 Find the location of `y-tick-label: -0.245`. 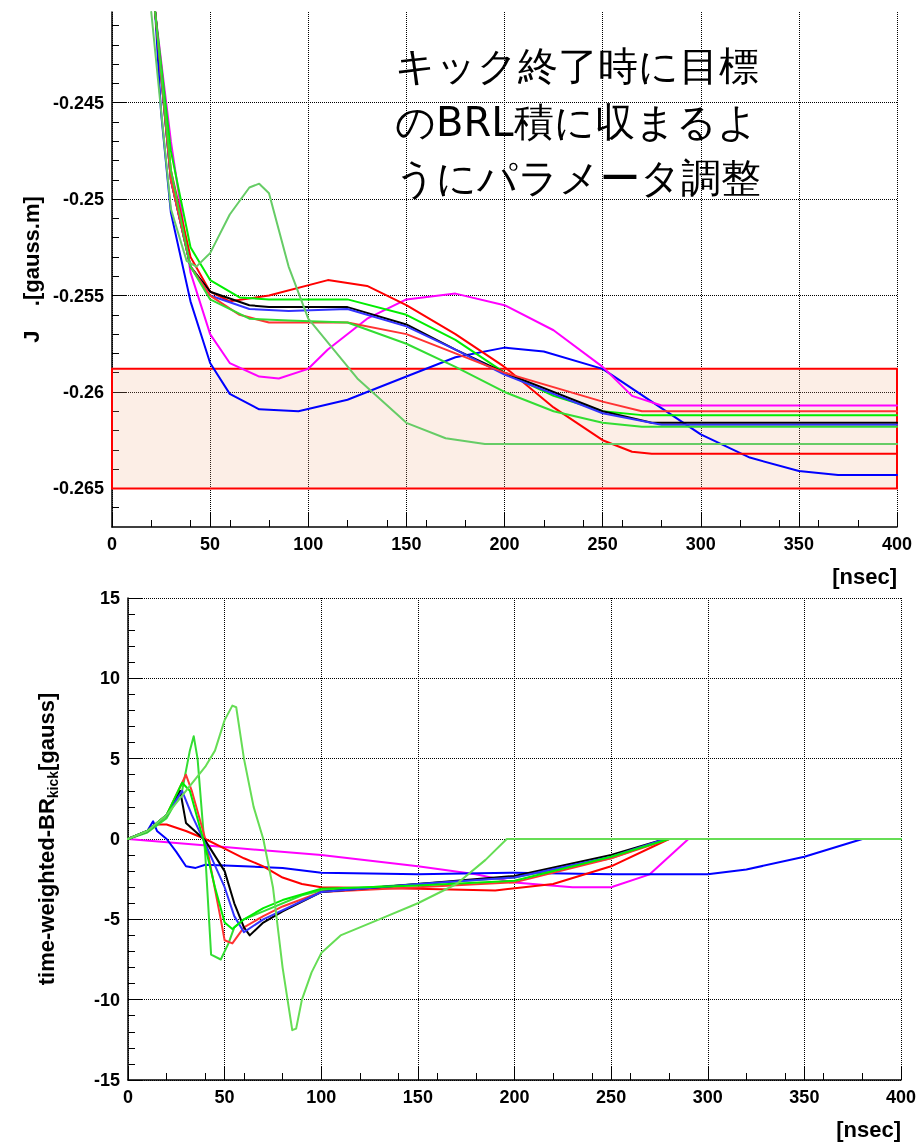

y-tick-label: -0.245 is located at coordinates (78, 102).